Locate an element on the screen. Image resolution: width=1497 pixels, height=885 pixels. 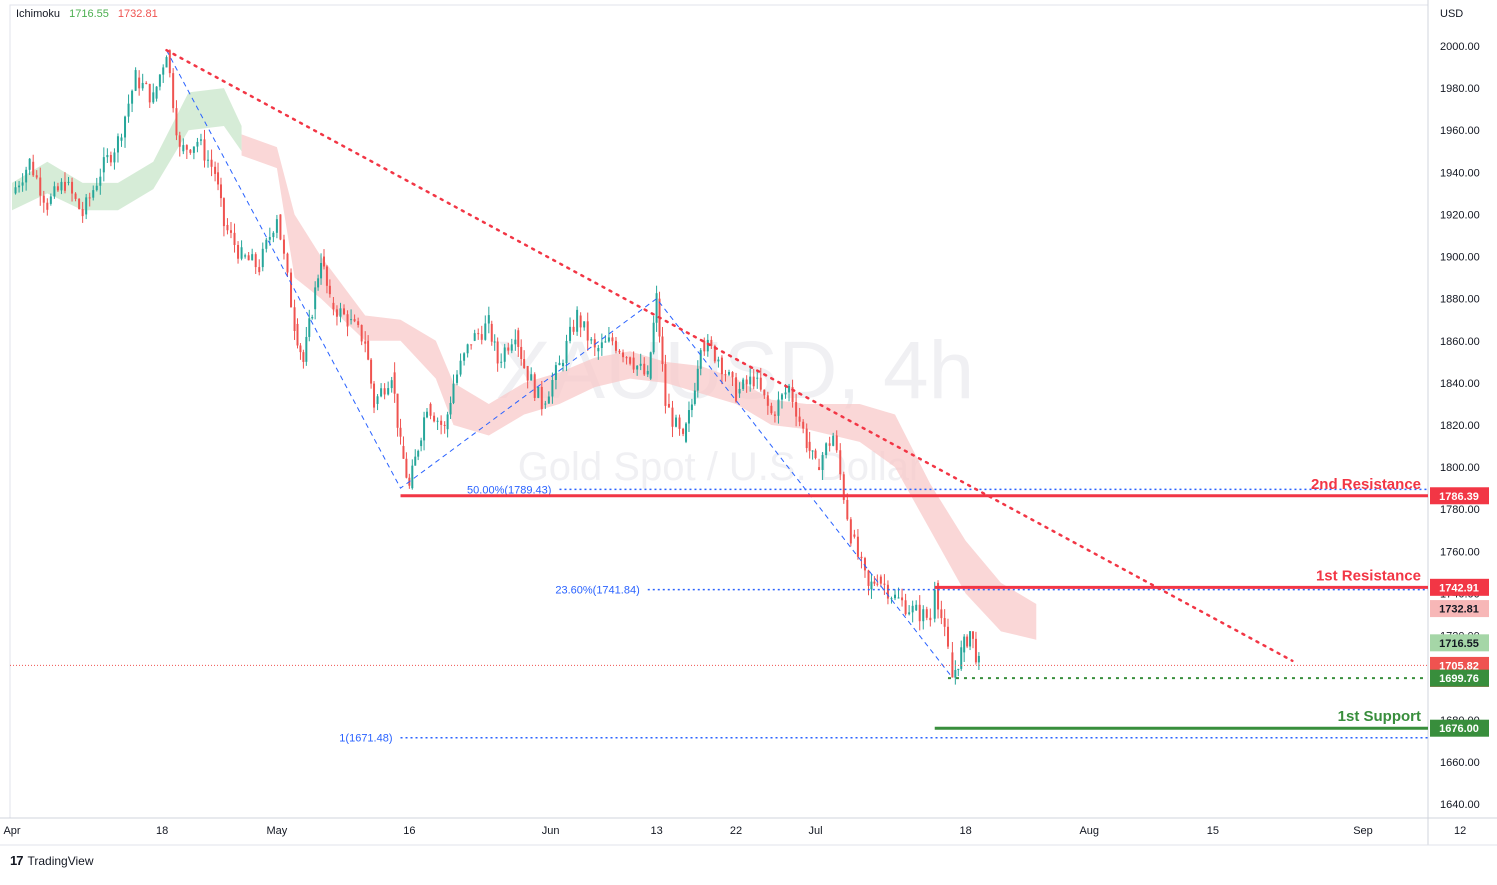
y-tick-label: 1900.00 is located at coordinates (1460, 258).